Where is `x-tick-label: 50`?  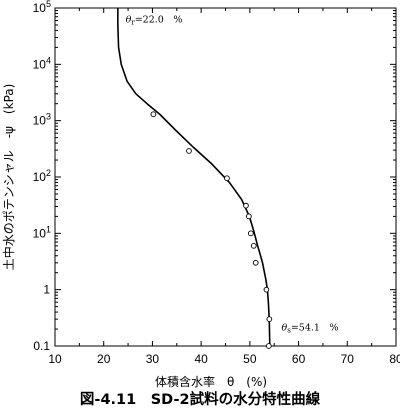
x-tick-label: 50 is located at coordinates (250, 359).